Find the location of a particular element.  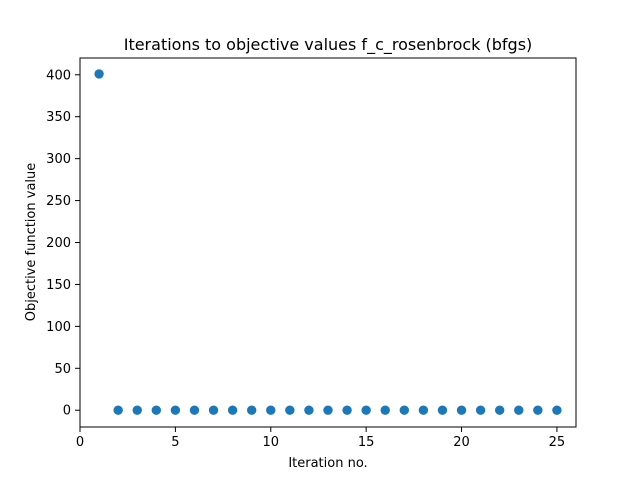

y-axis-label: Objective function value is located at coordinates (31, 242).